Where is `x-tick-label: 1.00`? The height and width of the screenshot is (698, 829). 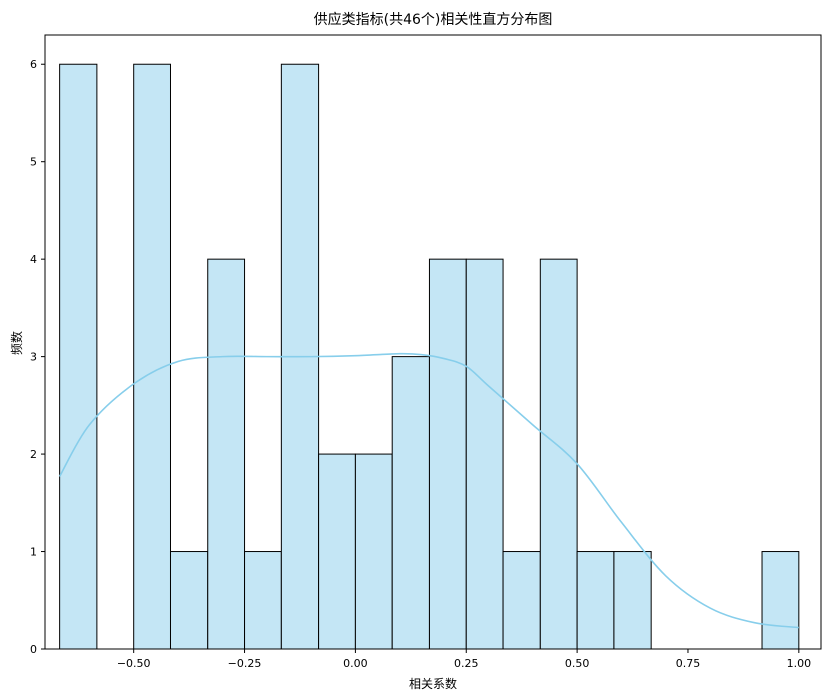 x-tick-label: 1.00 is located at coordinates (799, 663).